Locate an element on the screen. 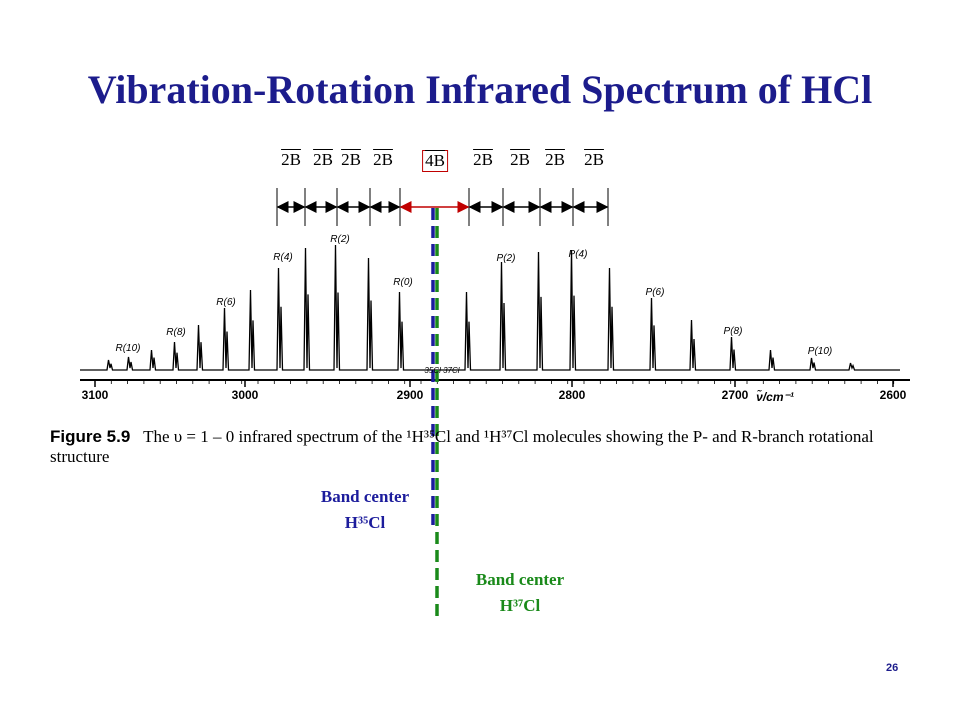  peak-label: P(2) is located at coordinates (506, 258).